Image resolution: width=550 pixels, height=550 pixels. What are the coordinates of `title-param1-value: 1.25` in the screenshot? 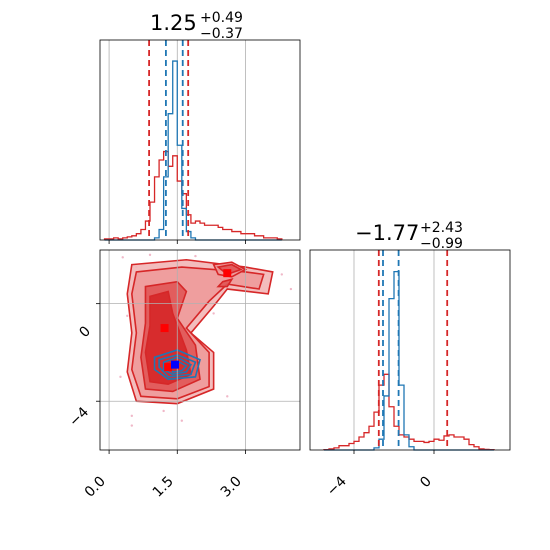 It's located at (173, 23).